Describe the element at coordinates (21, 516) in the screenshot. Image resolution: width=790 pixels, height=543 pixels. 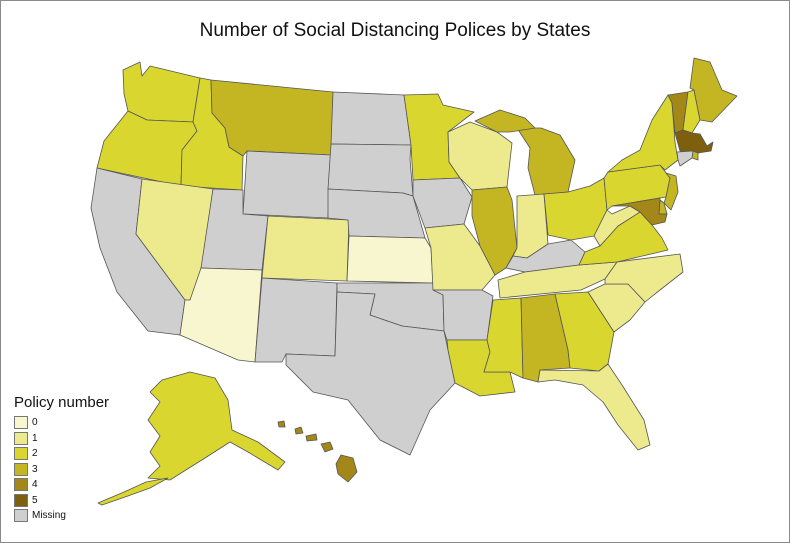
I see `legend-swatch-missing` at that location.